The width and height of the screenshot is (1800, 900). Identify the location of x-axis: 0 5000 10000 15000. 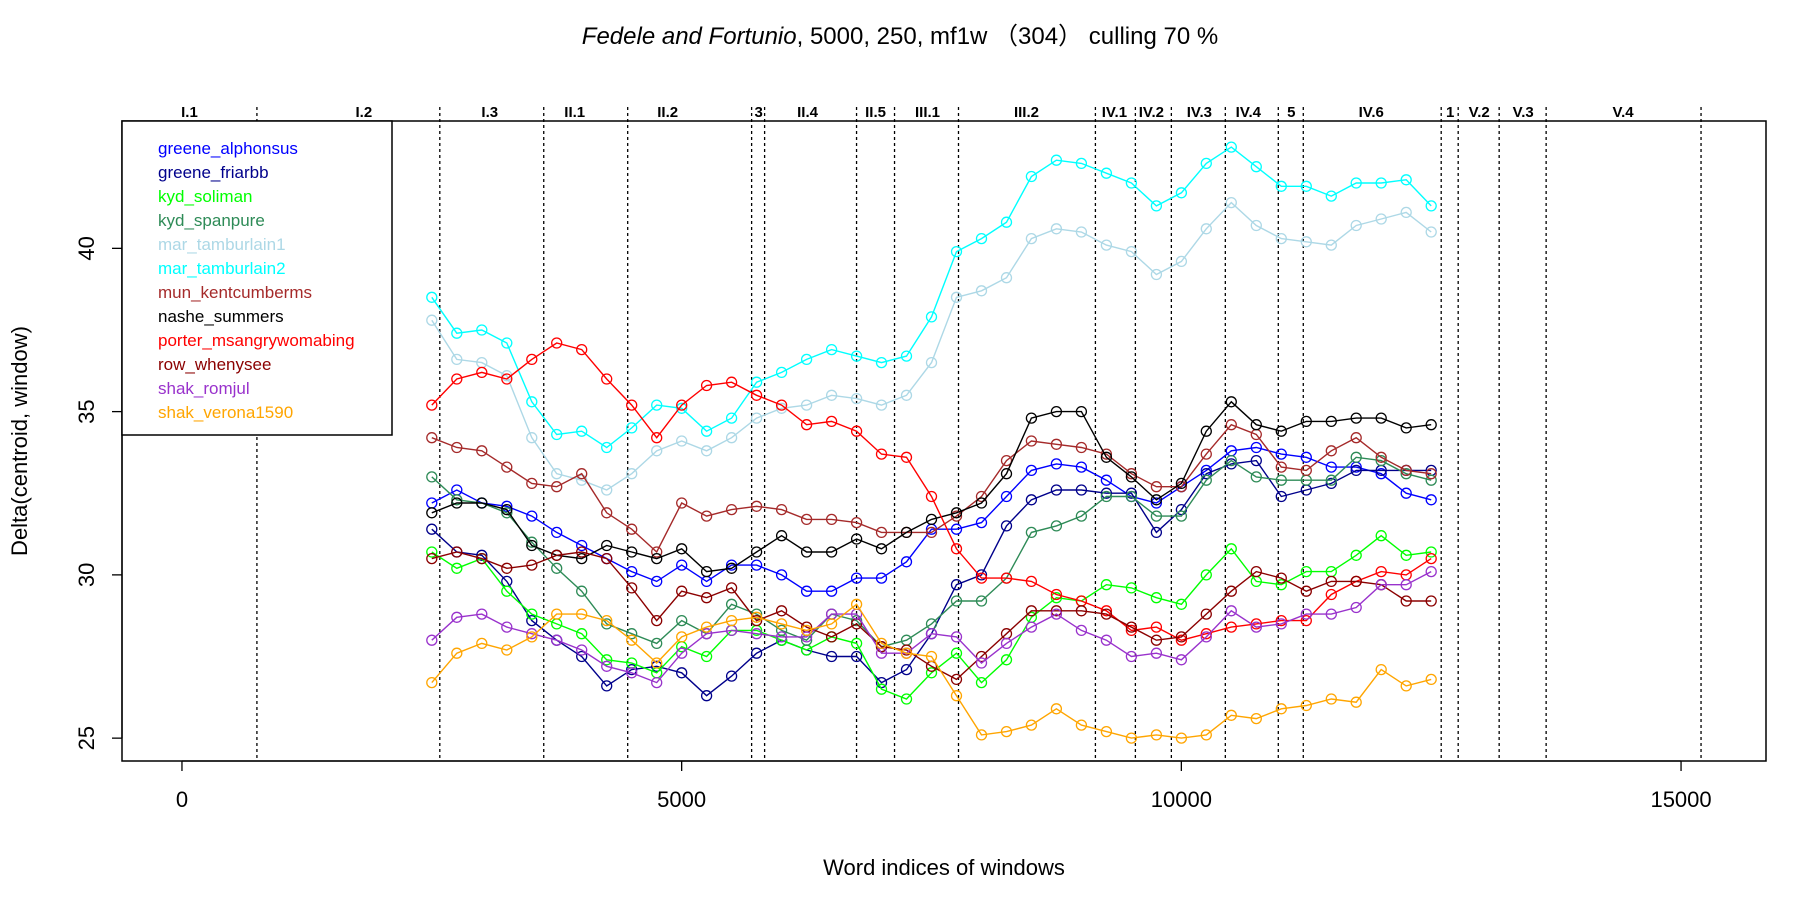
(944, 786).